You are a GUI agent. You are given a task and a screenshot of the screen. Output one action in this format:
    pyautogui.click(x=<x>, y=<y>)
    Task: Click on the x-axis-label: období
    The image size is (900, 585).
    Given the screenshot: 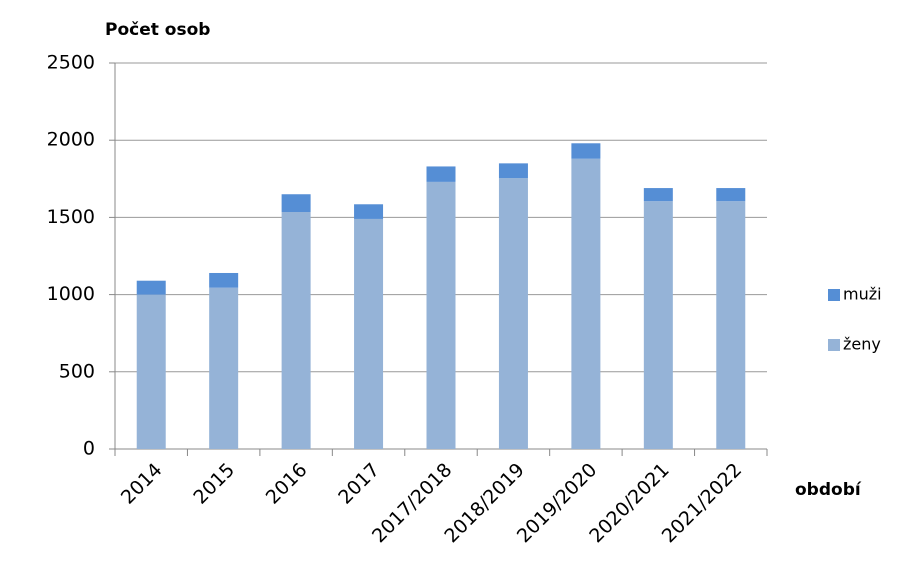 What is the action you would take?
    pyautogui.click(x=828, y=490)
    